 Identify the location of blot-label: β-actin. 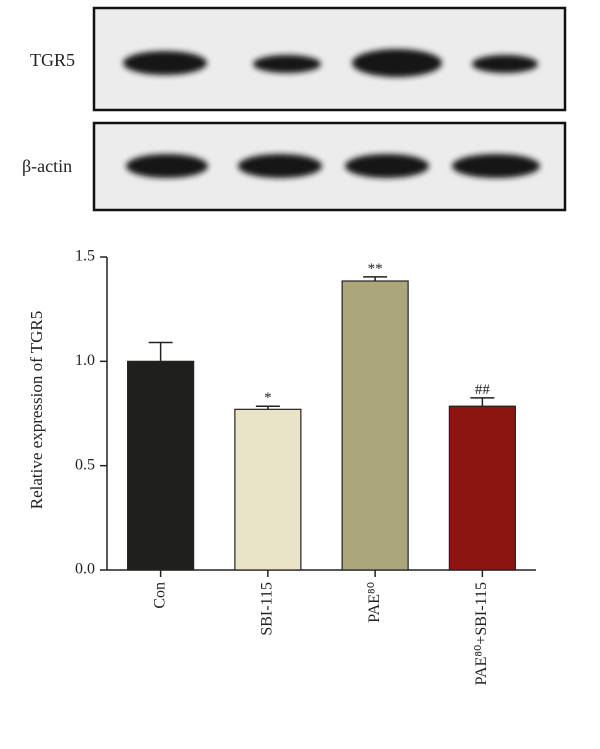
(47, 166).